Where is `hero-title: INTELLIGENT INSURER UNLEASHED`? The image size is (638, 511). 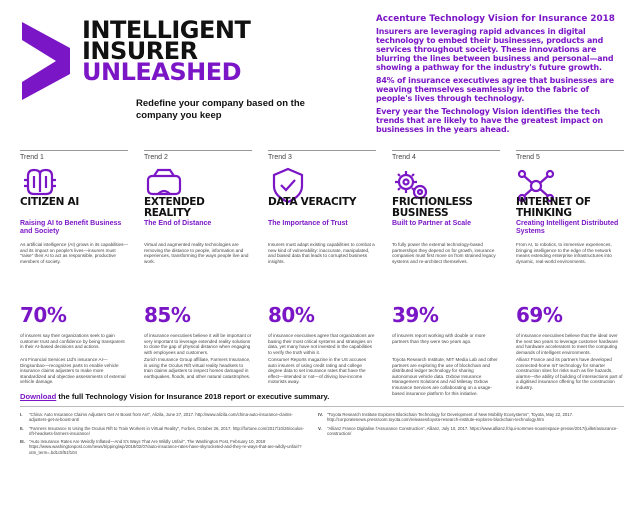 hero-title: INTELLIGENT INSURER UNLEASHED is located at coordinates (166, 51).